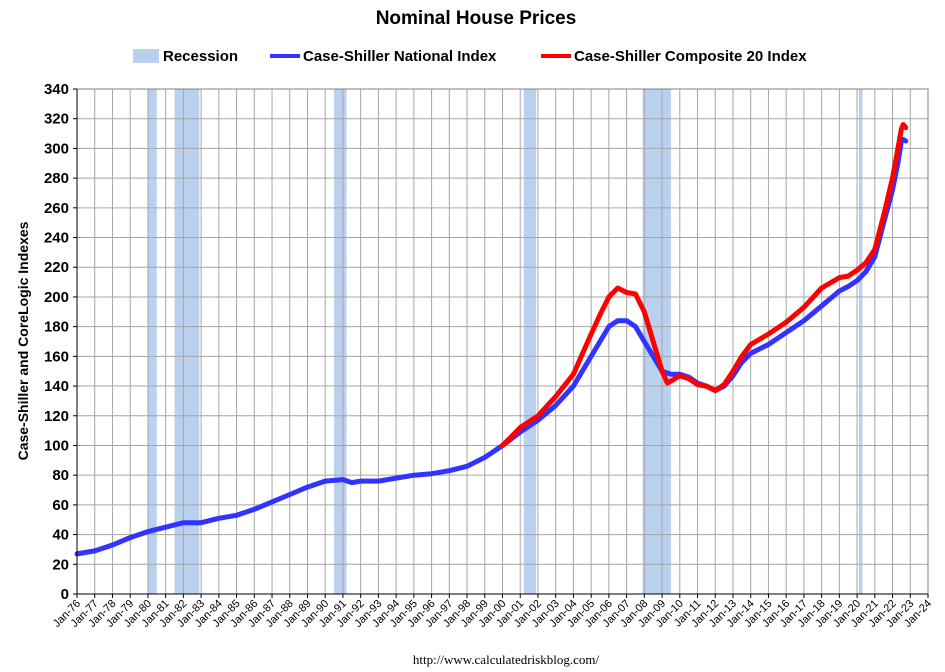  What do you see at coordinates (56, 356) in the screenshot?
I see `y-tick-label-8: 160` at bounding box center [56, 356].